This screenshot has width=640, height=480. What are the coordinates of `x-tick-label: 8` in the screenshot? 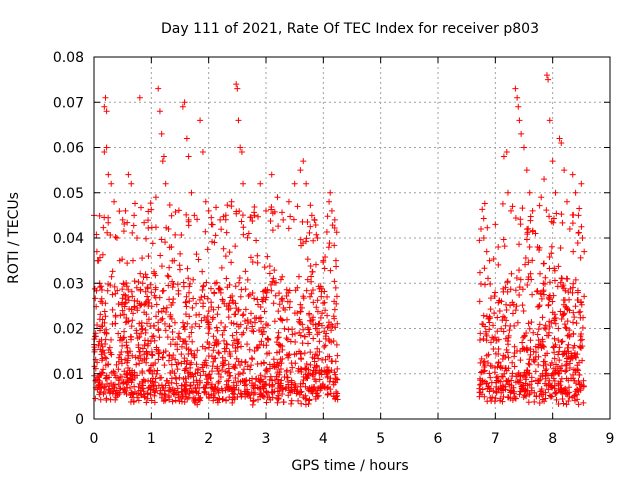 It's located at (552, 439).